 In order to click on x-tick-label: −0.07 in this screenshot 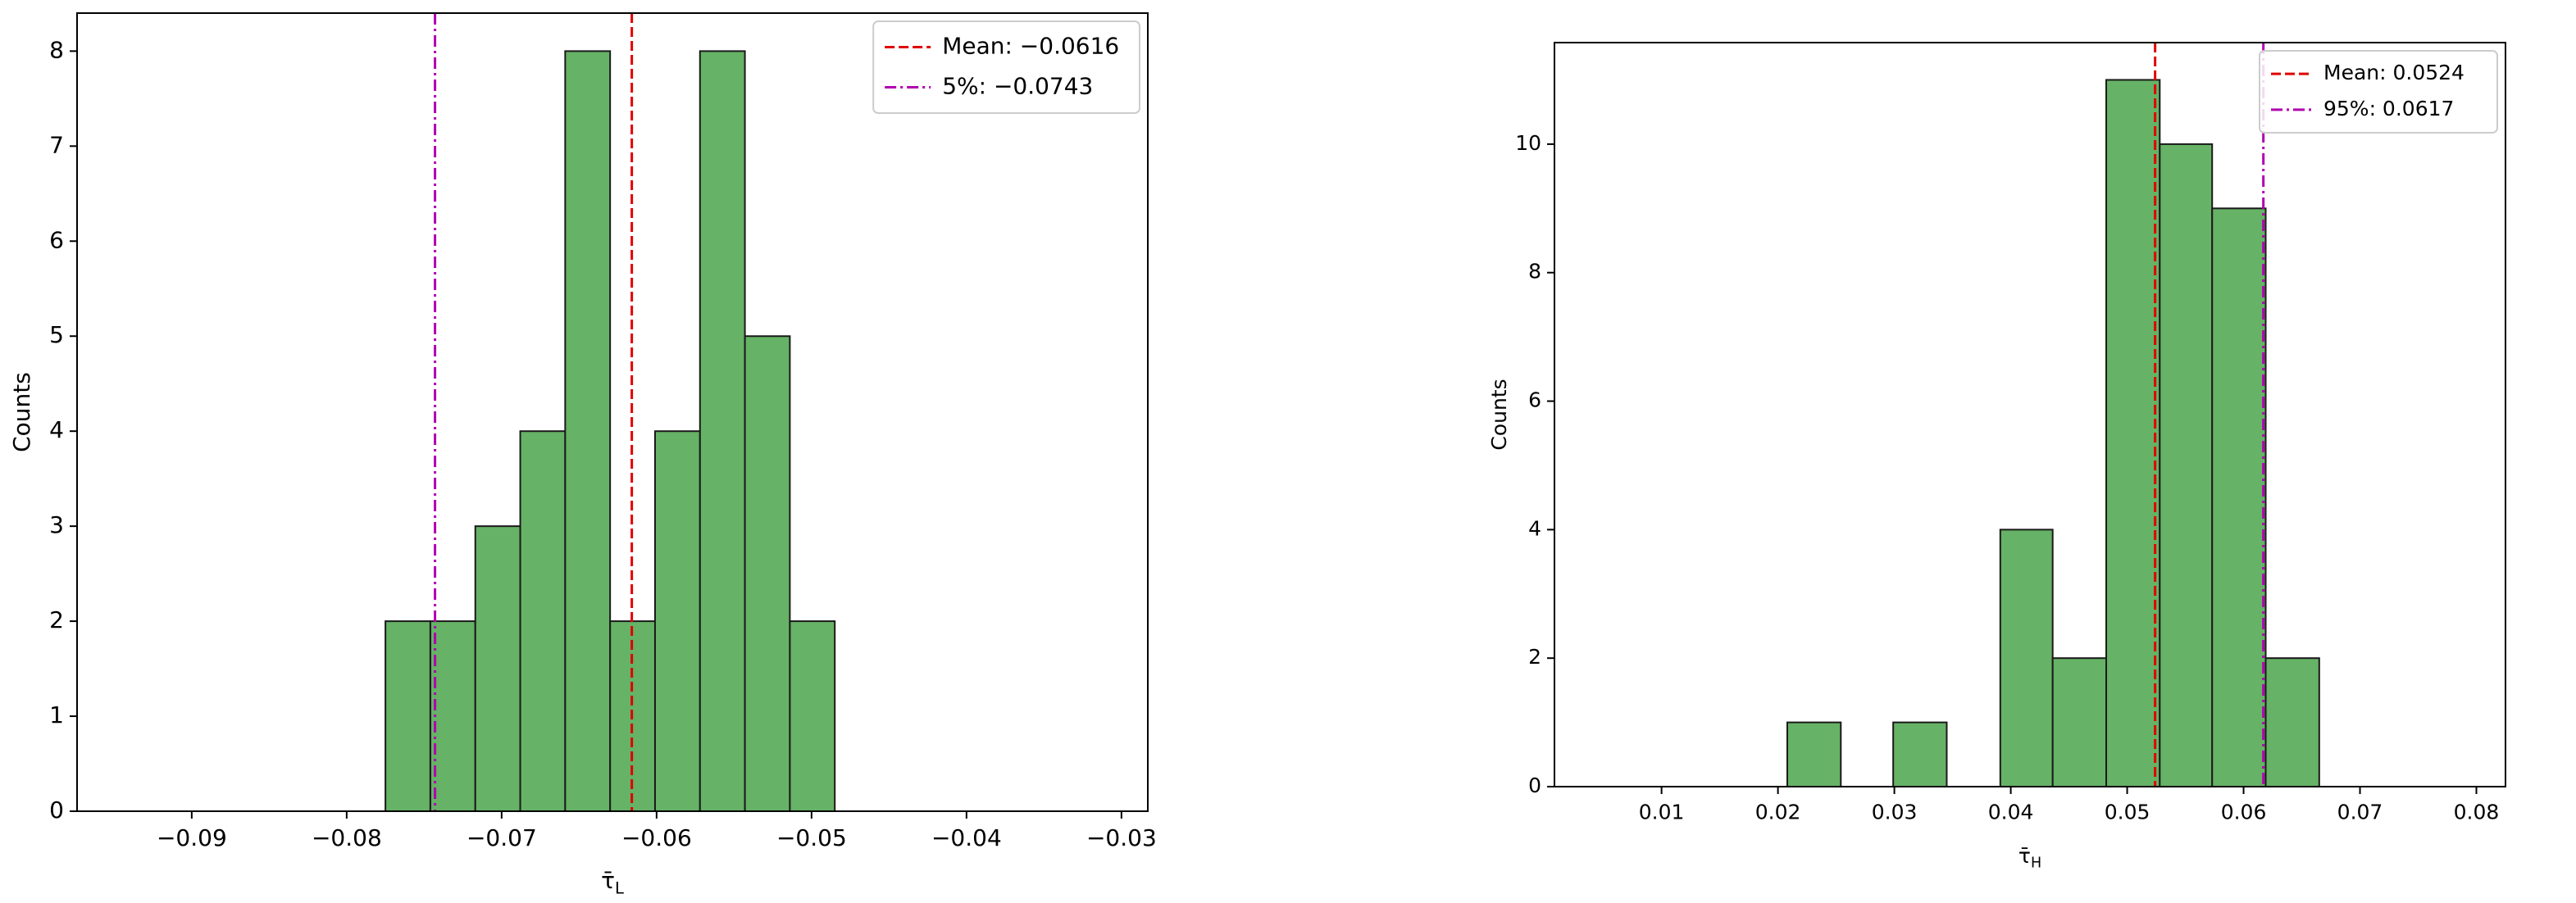, I will do `click(502, 838)`.